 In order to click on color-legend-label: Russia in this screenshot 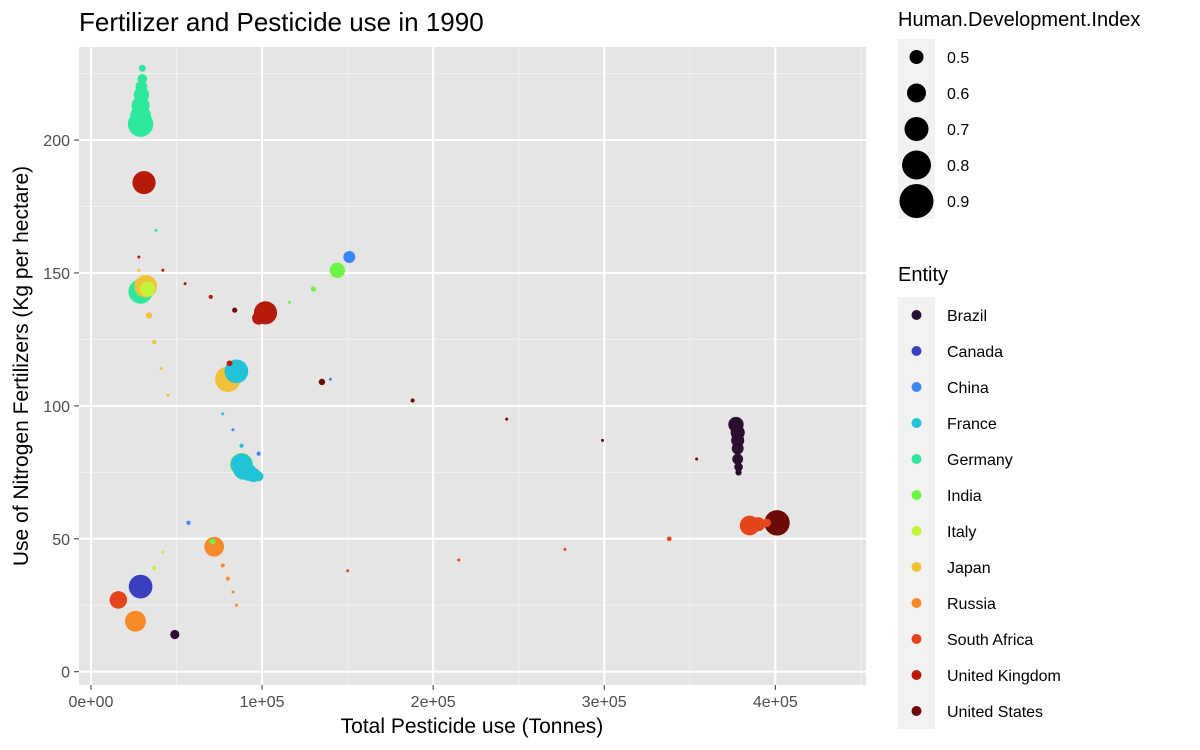, I will do `click(971, 604)`.